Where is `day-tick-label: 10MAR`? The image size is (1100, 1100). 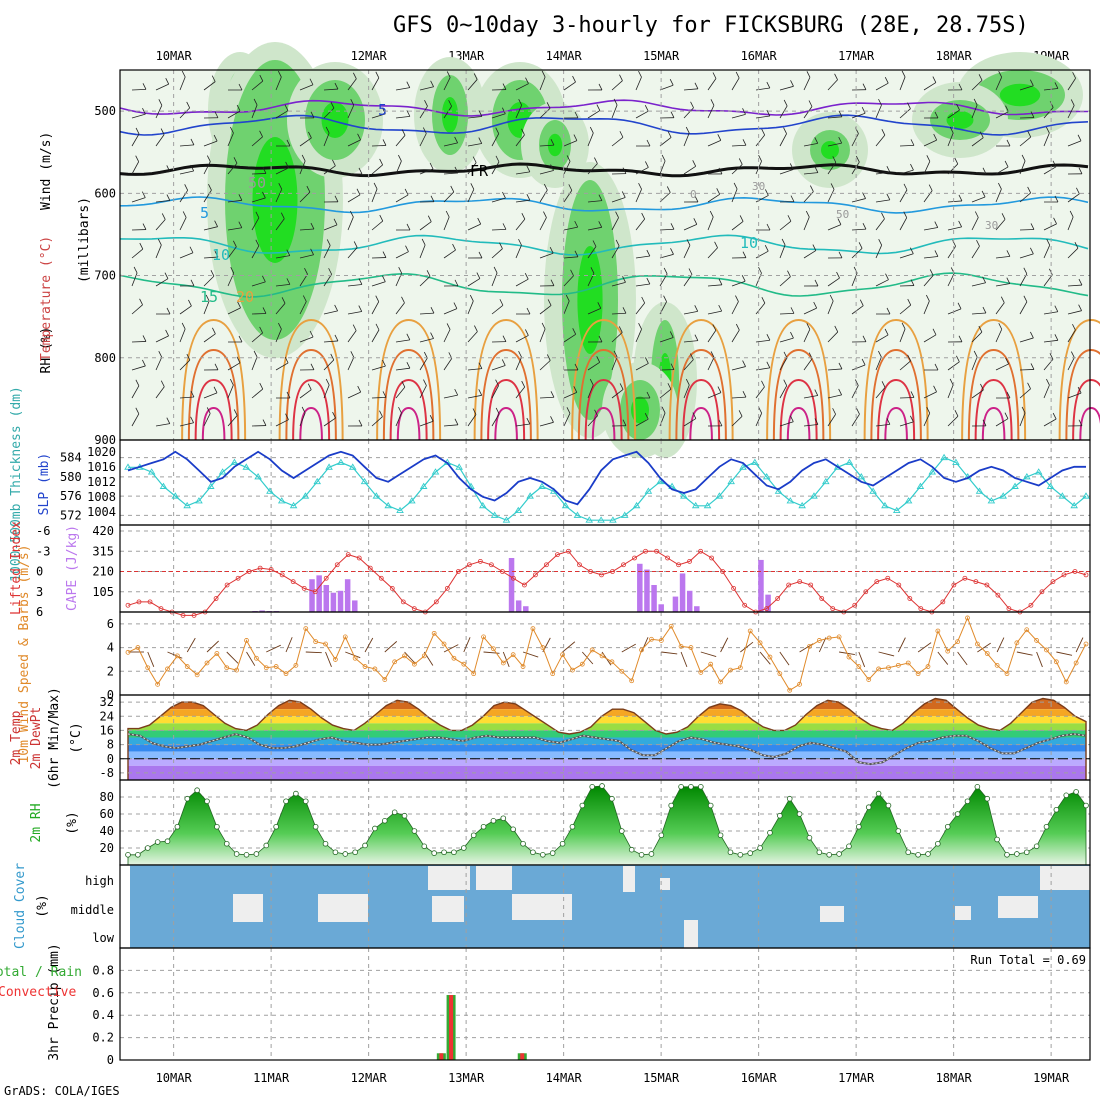
day-tick-label: 10MAR is located at coordinates (174, 56).